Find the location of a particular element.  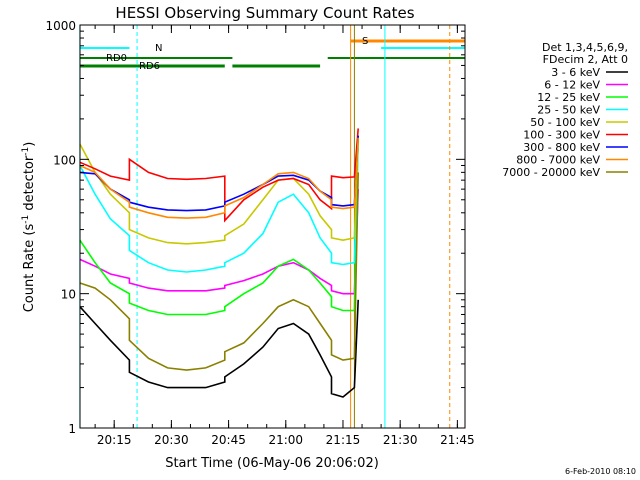

y-axis-label-base: Count Rate (s is located at coordinates (29, 268).